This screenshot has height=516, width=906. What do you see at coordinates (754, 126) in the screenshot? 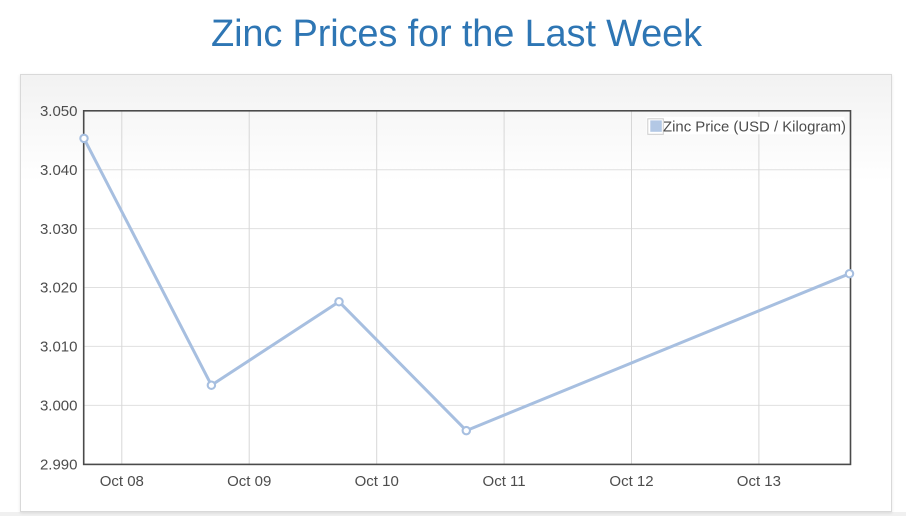
I see `svg-text: Zinc Price (USD / Kilogram)` at bounding box center [754, 126].